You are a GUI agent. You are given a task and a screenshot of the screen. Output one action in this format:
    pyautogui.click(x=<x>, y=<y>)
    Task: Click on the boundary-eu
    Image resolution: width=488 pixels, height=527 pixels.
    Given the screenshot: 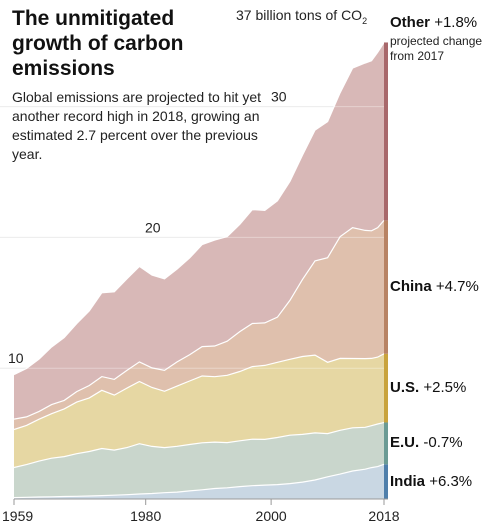 What is the action you would take?
    pyautogui.click(x=199, y=445)
    